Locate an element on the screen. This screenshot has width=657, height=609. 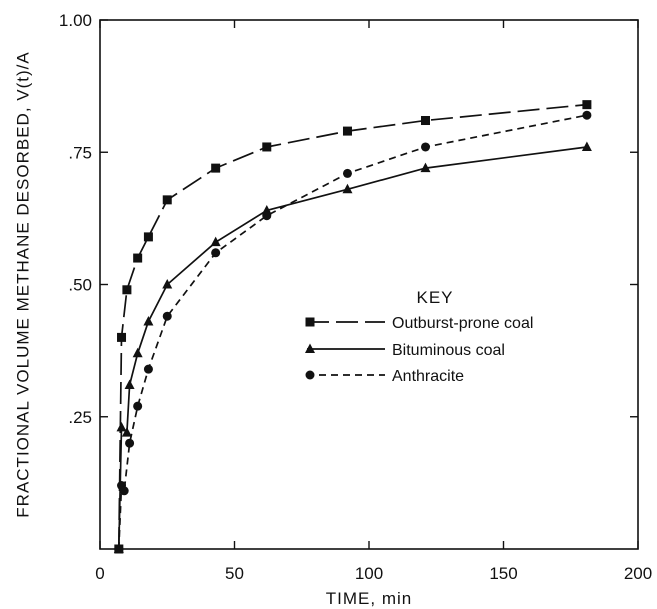
legend-item: Outburst-prone coal is located at coordinates (419, 323).